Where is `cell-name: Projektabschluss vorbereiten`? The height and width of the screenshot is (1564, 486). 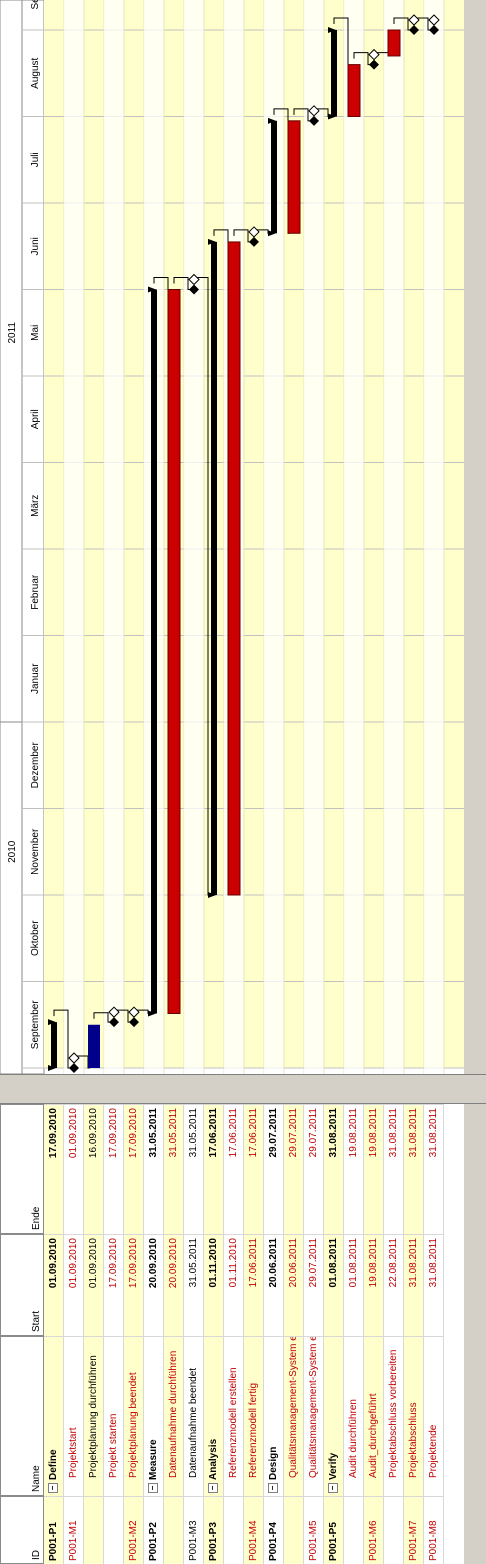 cell-name: Projektabschluss vorbereiten is located at coordinates (394, 1416).